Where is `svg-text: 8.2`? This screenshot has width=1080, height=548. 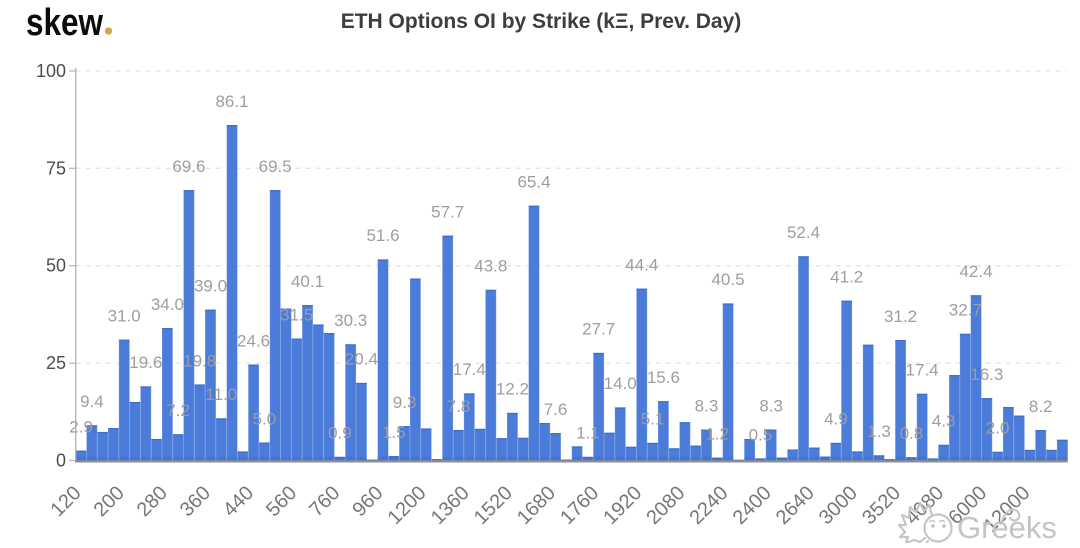 svg-text: 8.2 is located at coordinates (1041, 406).